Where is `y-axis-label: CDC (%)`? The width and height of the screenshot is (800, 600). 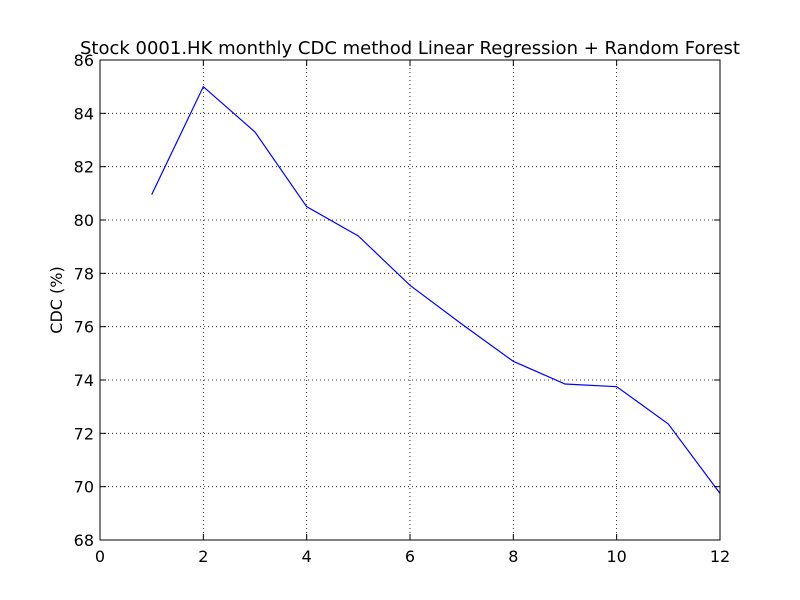 y-axis-label: CDC (%) is located at coordinates (56, 299).